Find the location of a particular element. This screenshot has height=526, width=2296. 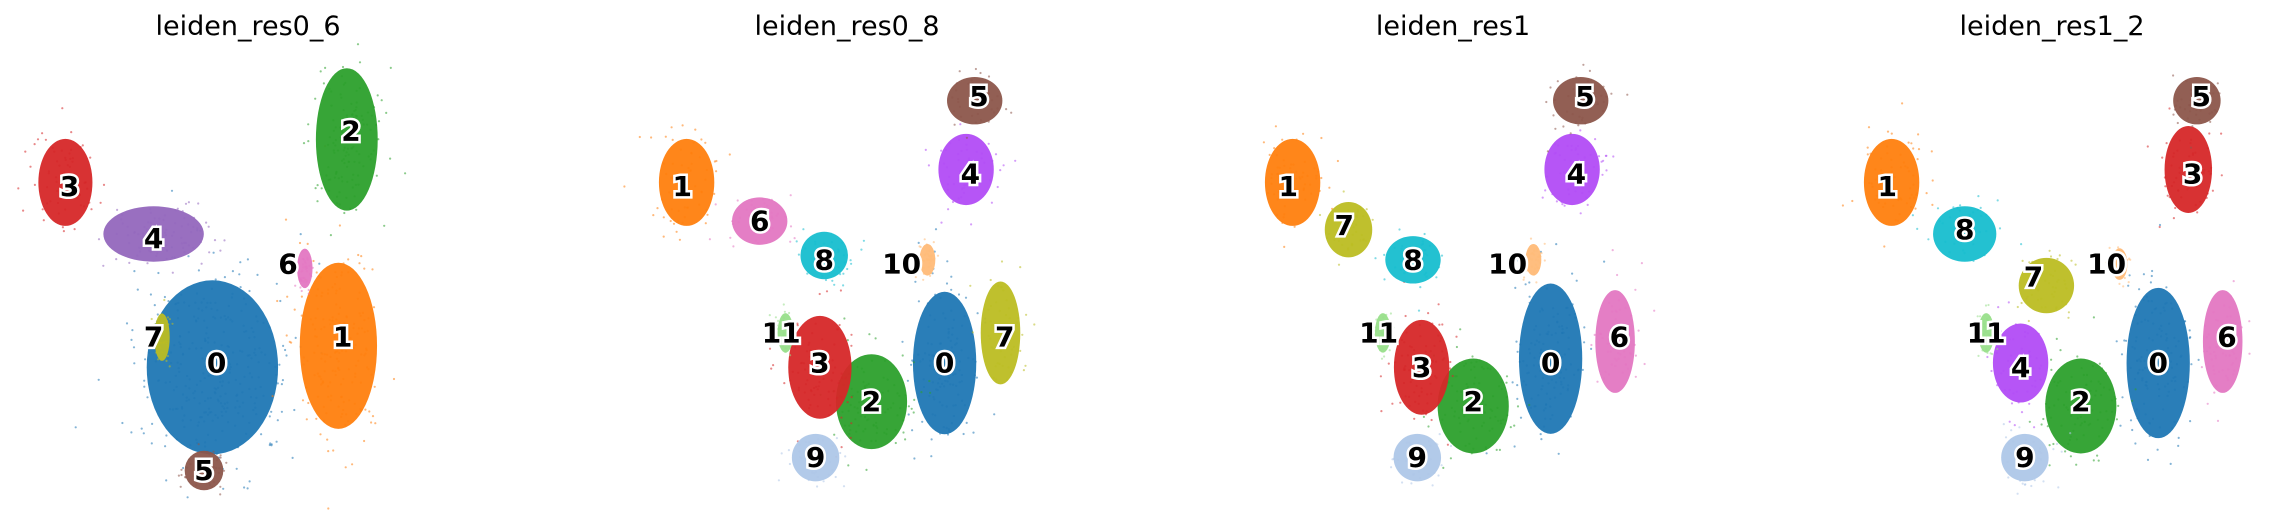

cluster-8-points is located at coordinates (1965, 234).